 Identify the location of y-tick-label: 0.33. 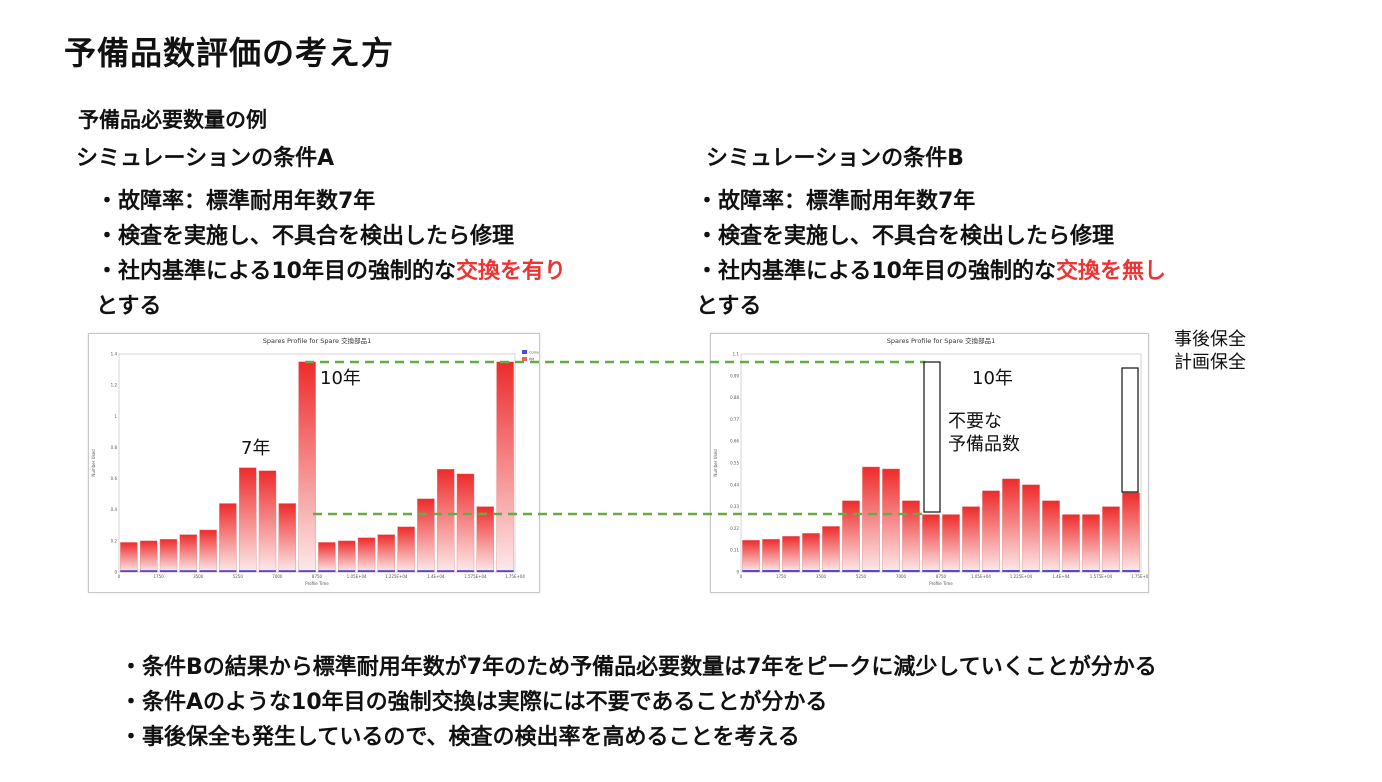
(734, 506).